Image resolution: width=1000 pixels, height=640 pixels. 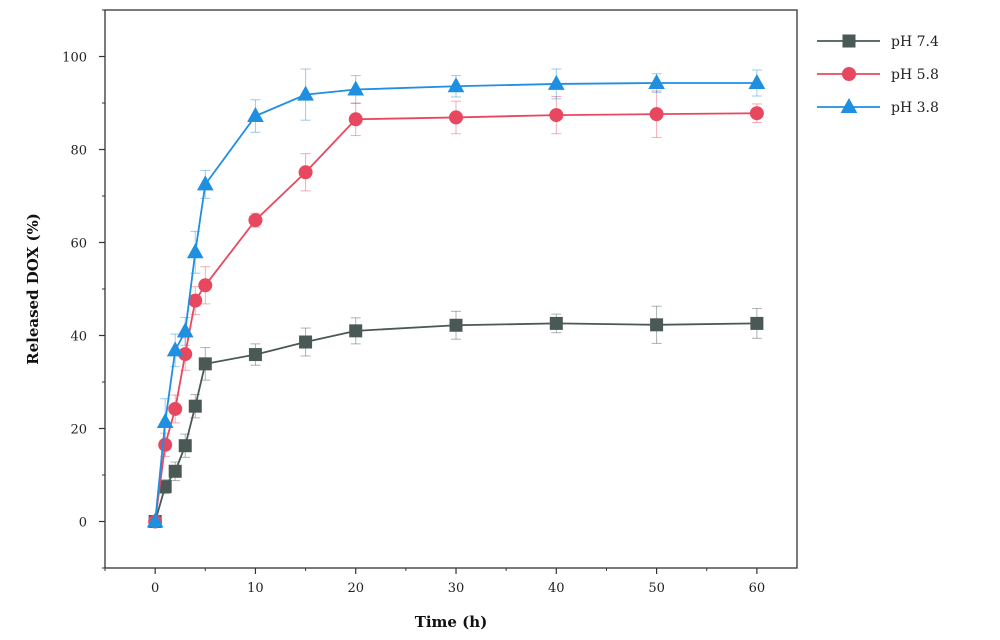 What do you see at coordinates (78, 337) in the screenshot?
I see `y-tick-label: 40` at bounding box center [78, 337].